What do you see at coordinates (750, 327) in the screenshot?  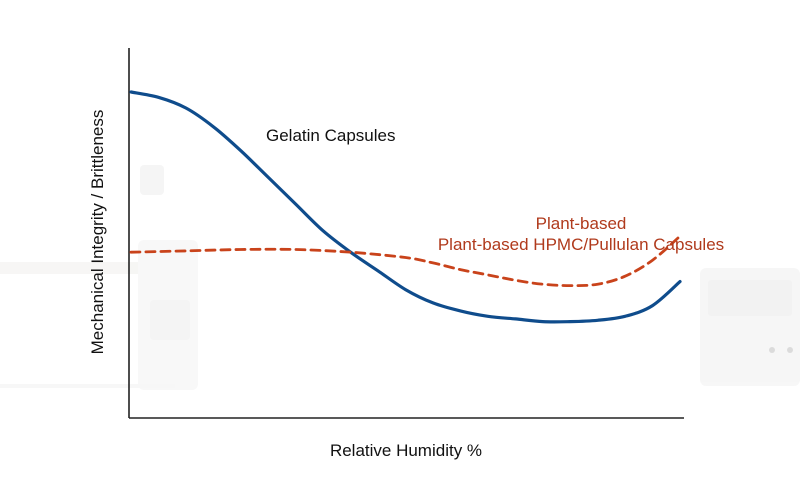 I see `right-equipment-body` at bounding box center [750, 327].